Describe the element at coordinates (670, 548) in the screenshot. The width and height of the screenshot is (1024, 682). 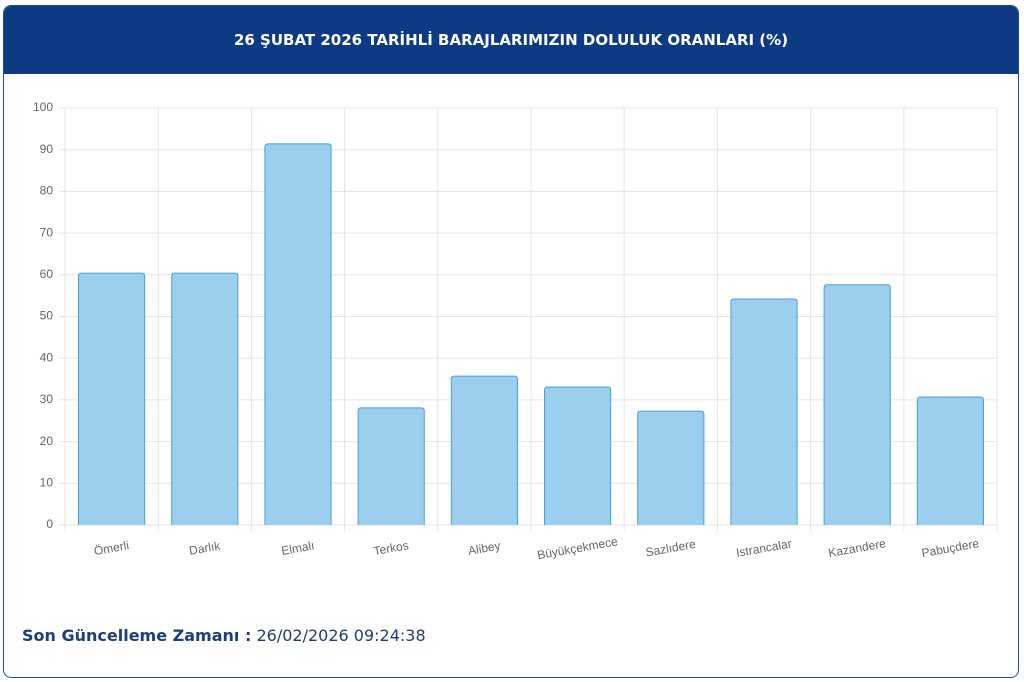
I see `x-tick-label: Sazlıdere` at that location.